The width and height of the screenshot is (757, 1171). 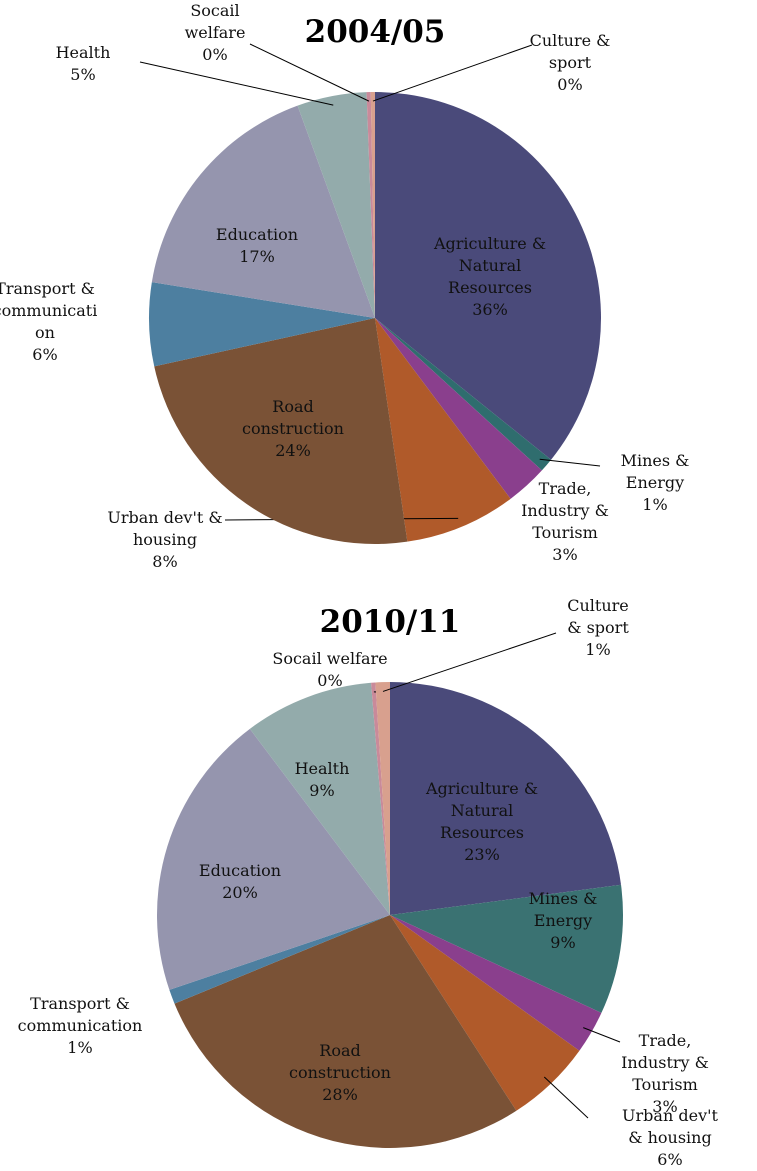 What do you see at coordinates (240, 892) in the screenshot?
I see `value-label: 20%` at bounding box center [240, 892].